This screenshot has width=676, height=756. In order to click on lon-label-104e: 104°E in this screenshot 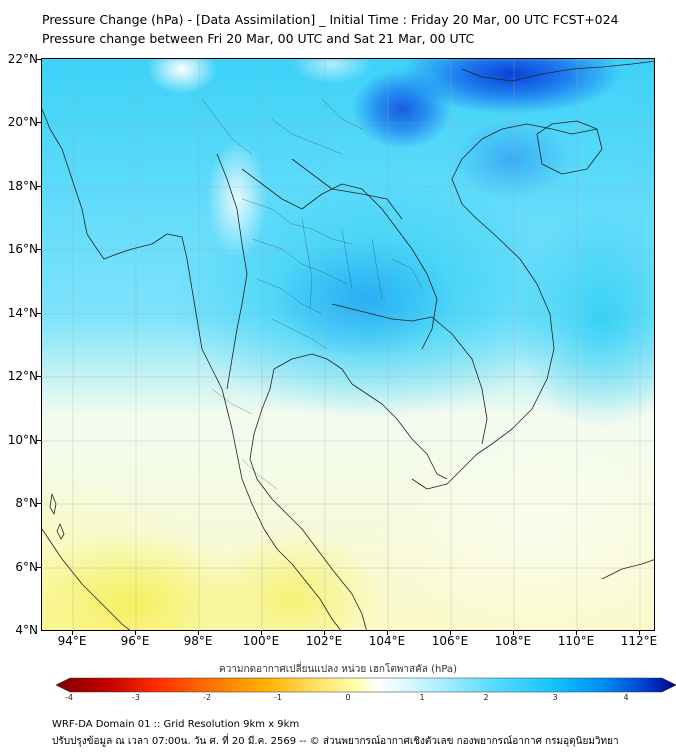, I will do `click(387, 641)`.